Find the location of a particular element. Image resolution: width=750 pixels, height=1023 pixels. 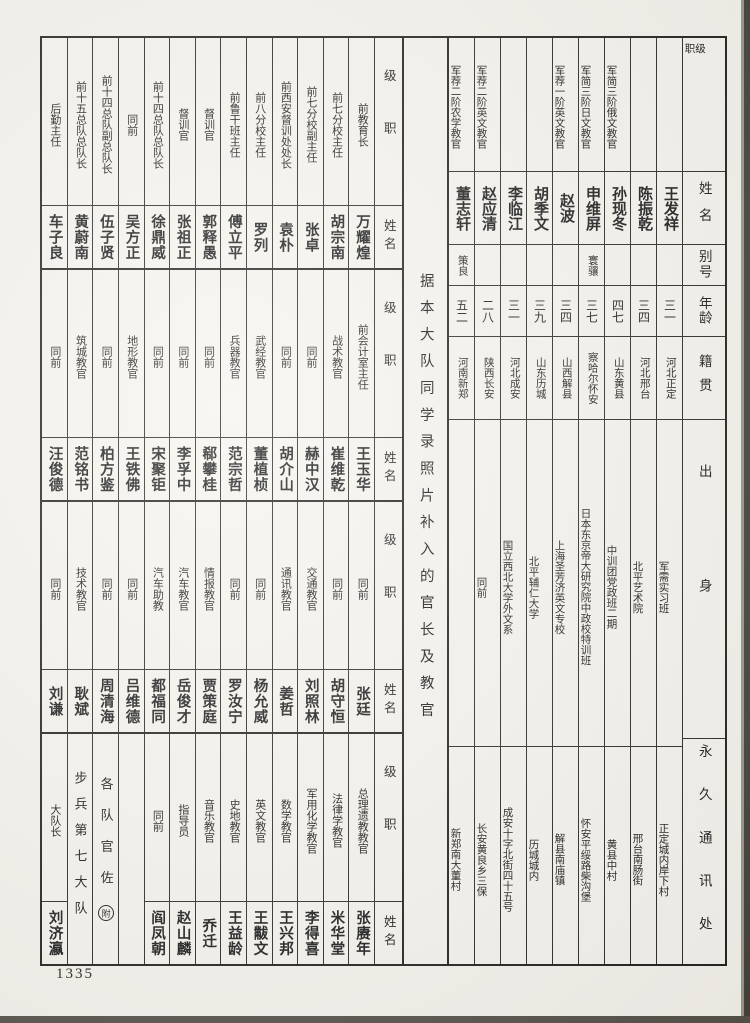

entry-column: 技术教官 耿斌 is located at coordinates (79, 617).